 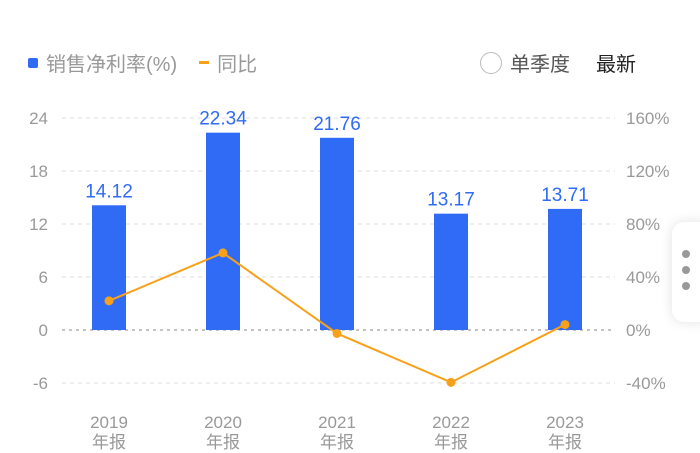 What do you see at coordinates (33, 62) in the screenshot?
I see `legend-bar-marker` at bounding box center [33, 62].